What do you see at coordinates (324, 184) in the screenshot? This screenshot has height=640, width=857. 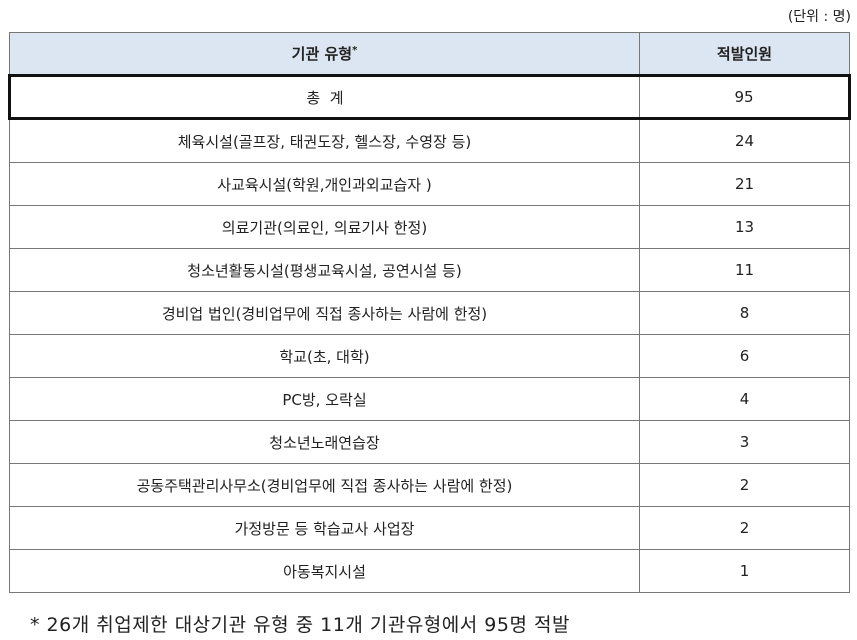 I see `row-label: 사교육시설(학원,개인과외교습자 )` at bounding box center [324, 184].